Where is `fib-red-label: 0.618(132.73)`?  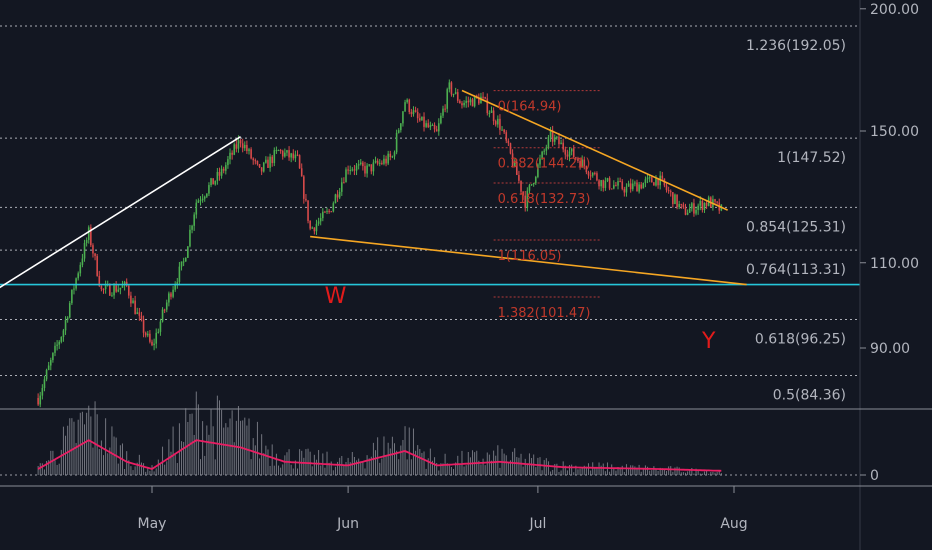 fib-red-label: 0.618(132.73) is located at coordinates (544, 199).